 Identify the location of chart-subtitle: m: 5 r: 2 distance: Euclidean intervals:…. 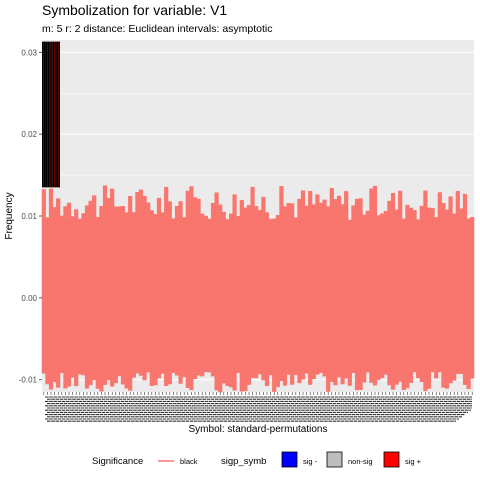
(157, 29).